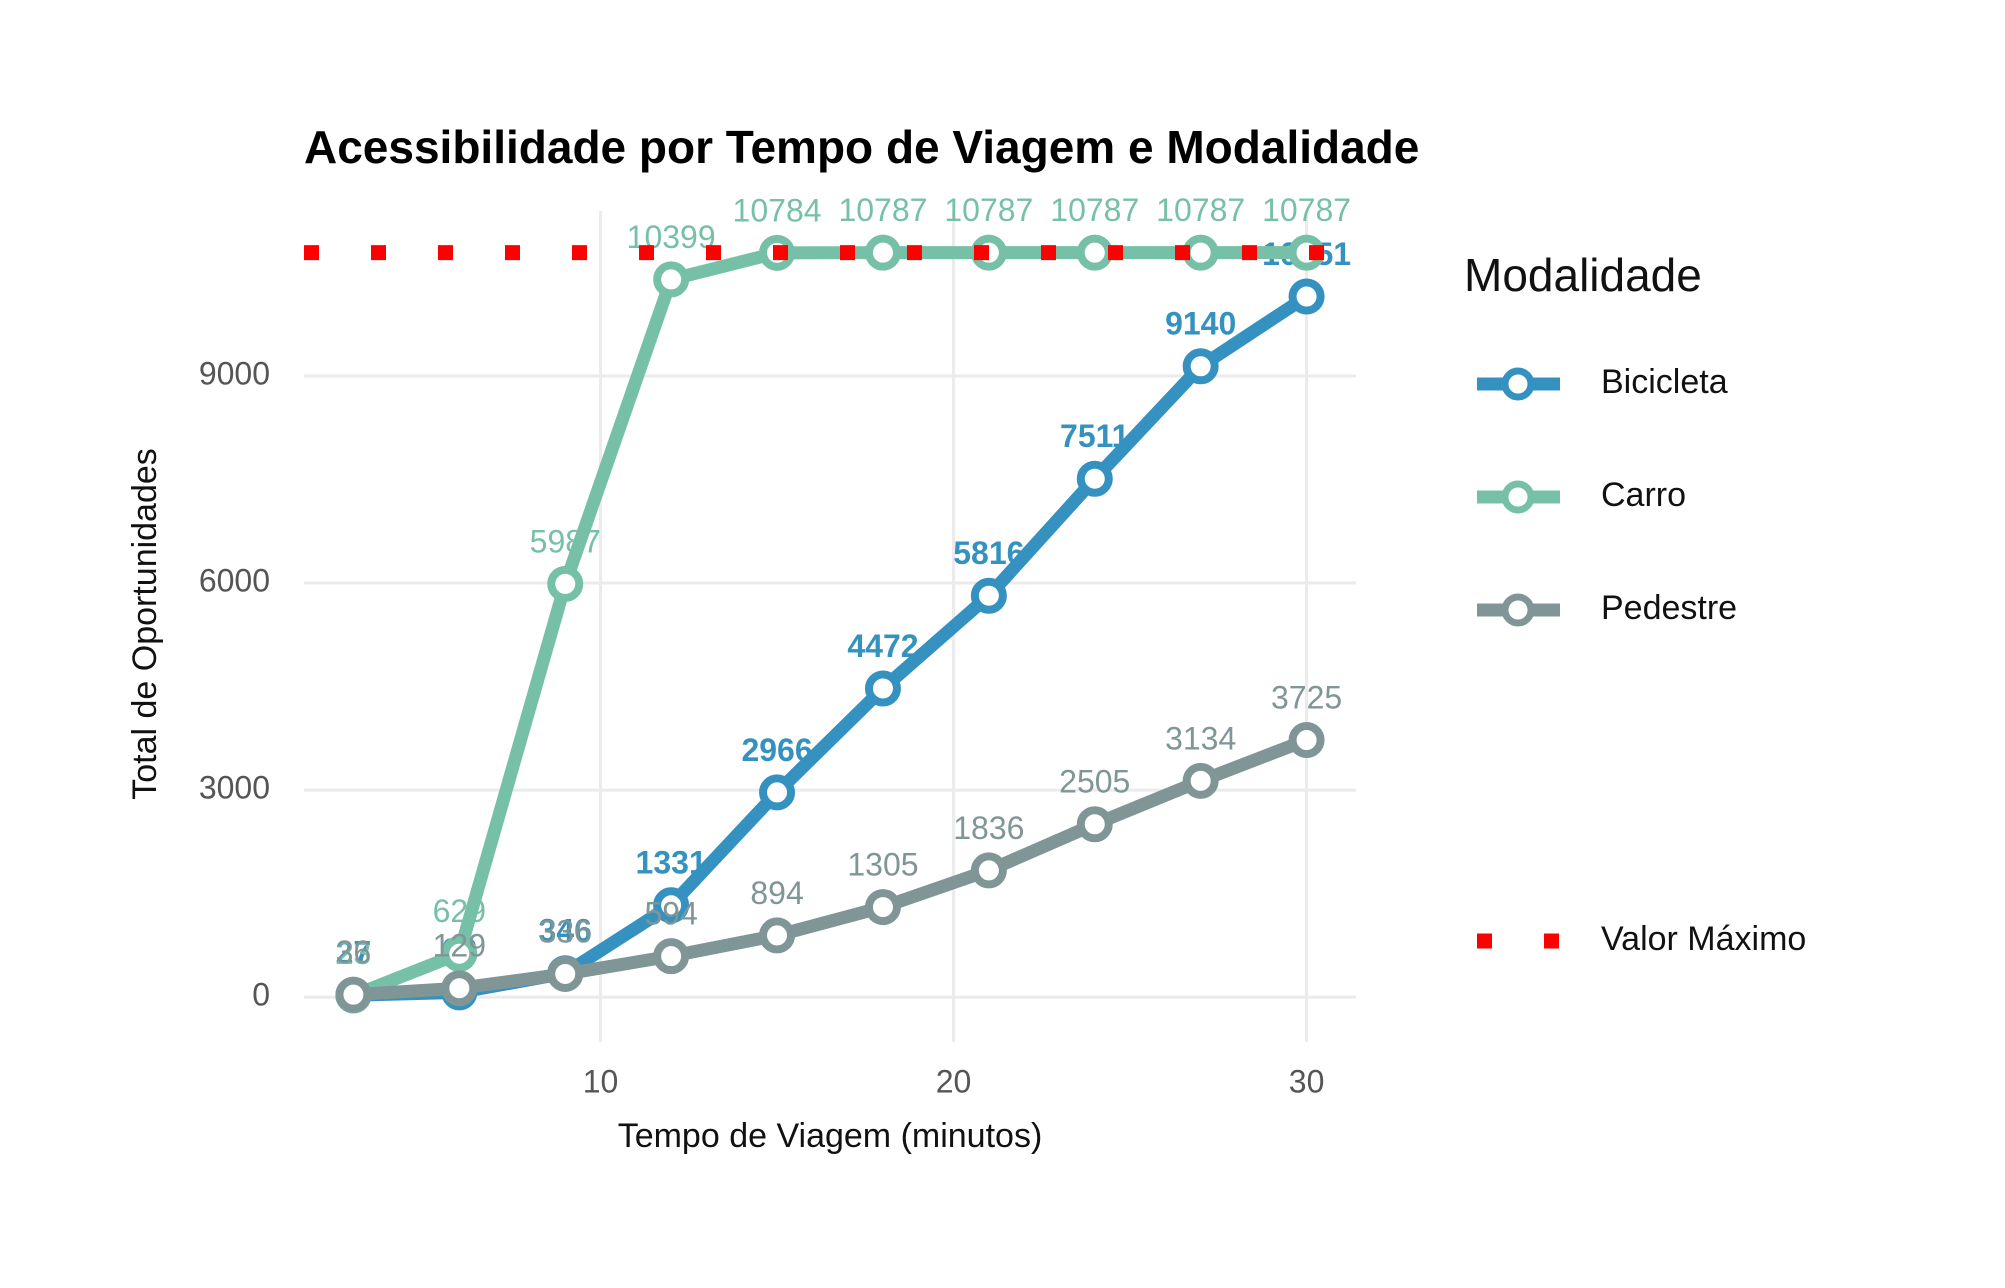 This screenshot has height=1288, width=2005. I want to click on data-label: 1331, so click(671, 863).